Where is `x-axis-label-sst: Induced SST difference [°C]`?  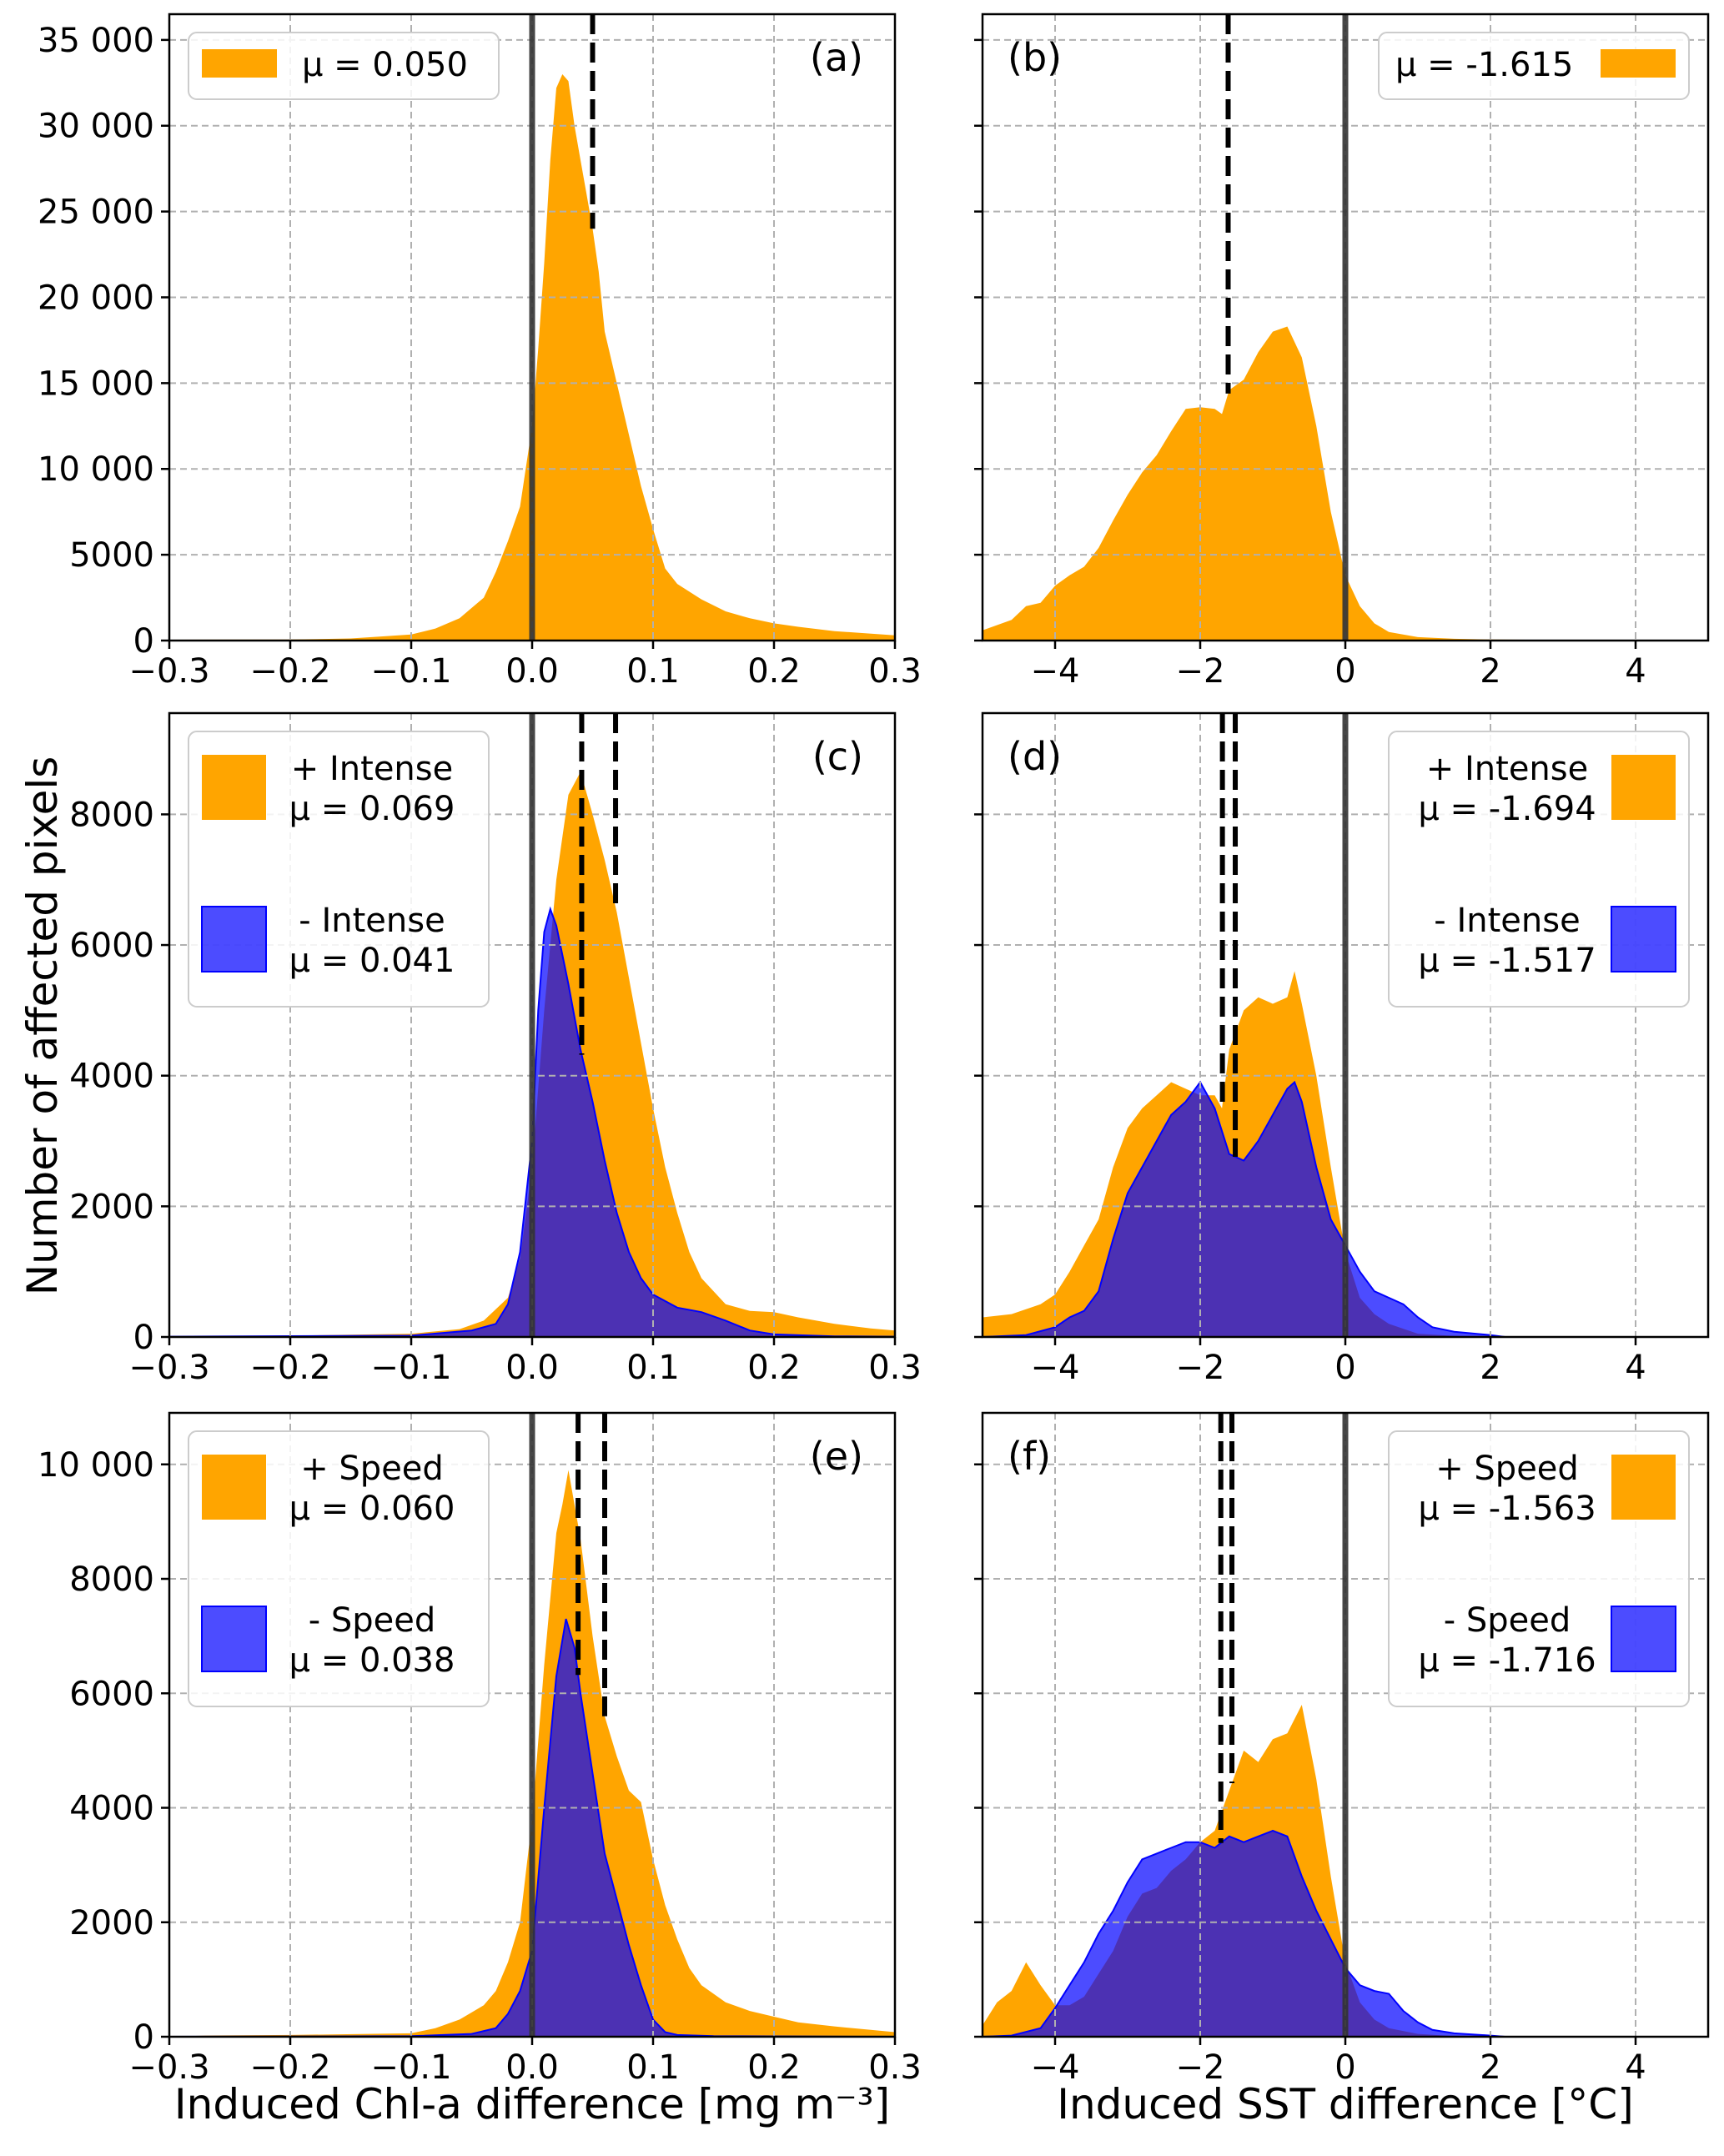
x-axis-label-sst: Induced SST difference [°C] is located at coordinates (1345, 2104).